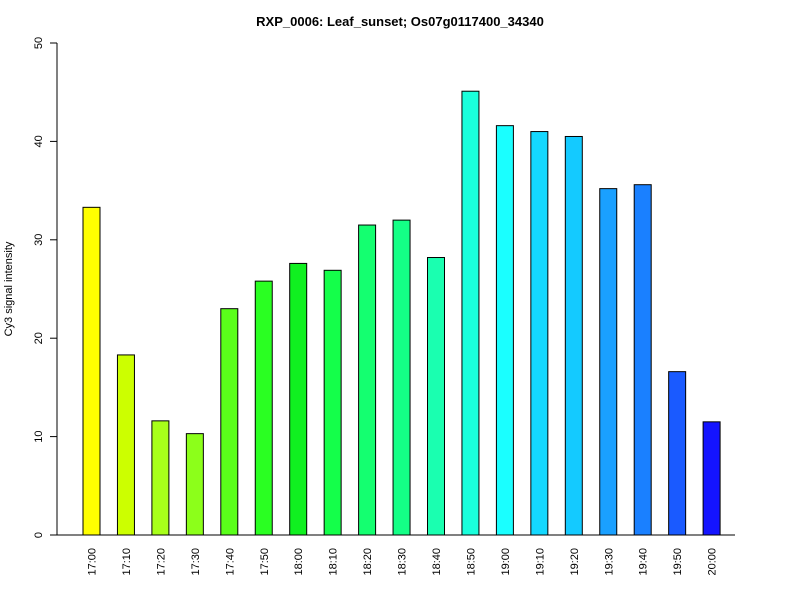 This screenshot has width=800, height=600. I want to click on y-tick-label: 30, so click(39, 240).